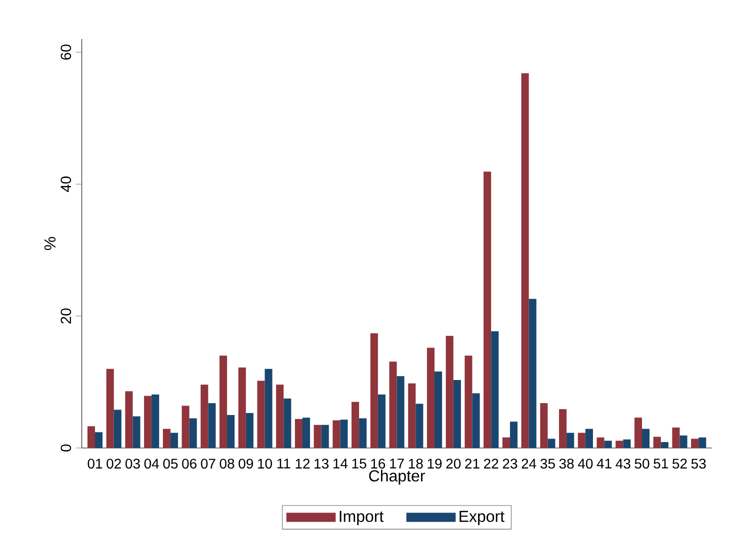  I want to click on x-tick-label: 41, so click(604, 463).